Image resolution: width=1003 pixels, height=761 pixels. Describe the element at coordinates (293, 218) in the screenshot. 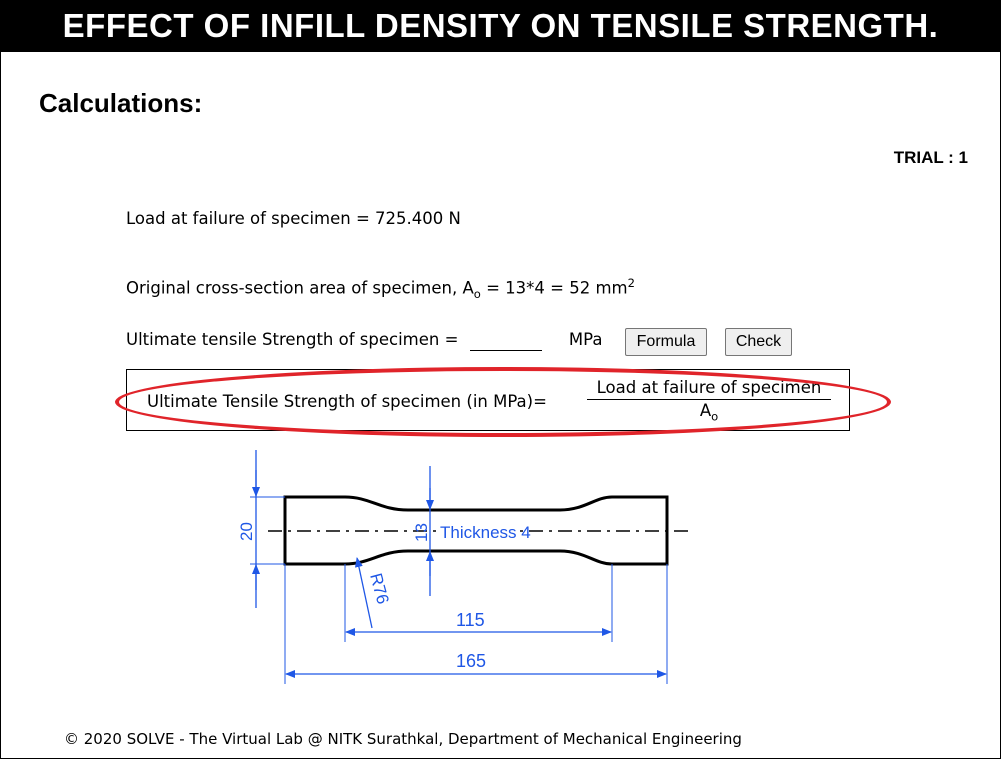

I see `load-at-failure-text: Load at failure of specimen = 725.400 N` at that location.